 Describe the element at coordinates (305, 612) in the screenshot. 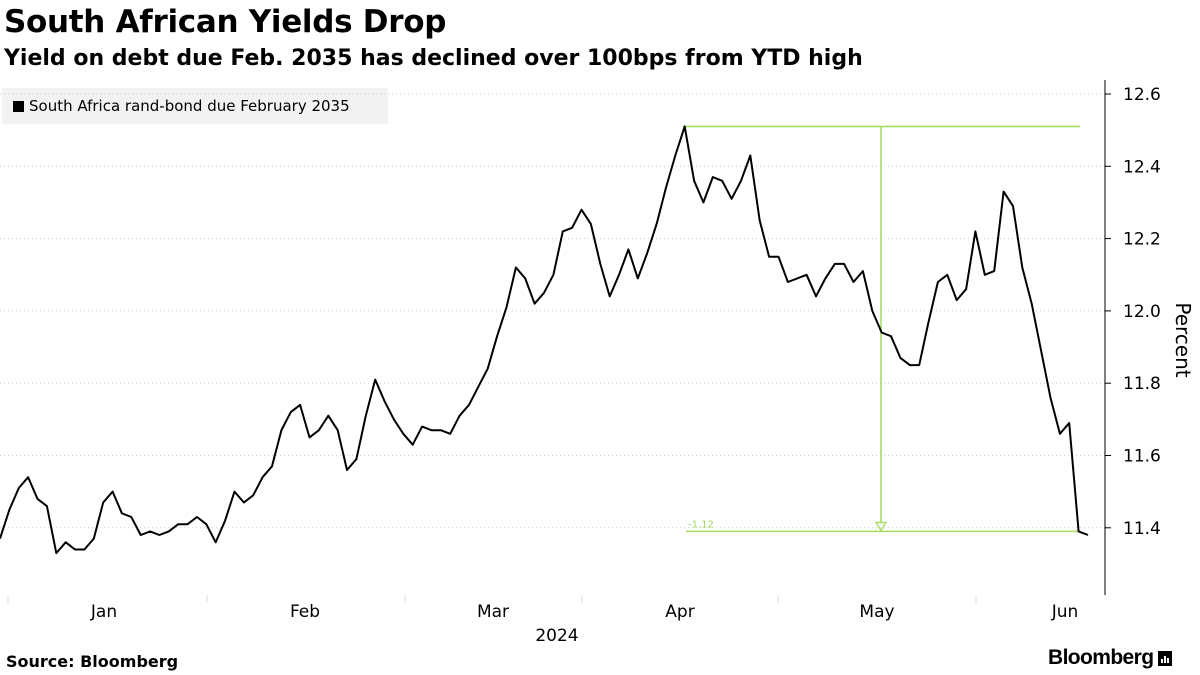

I see `x-tick-label: Feb` at that location.